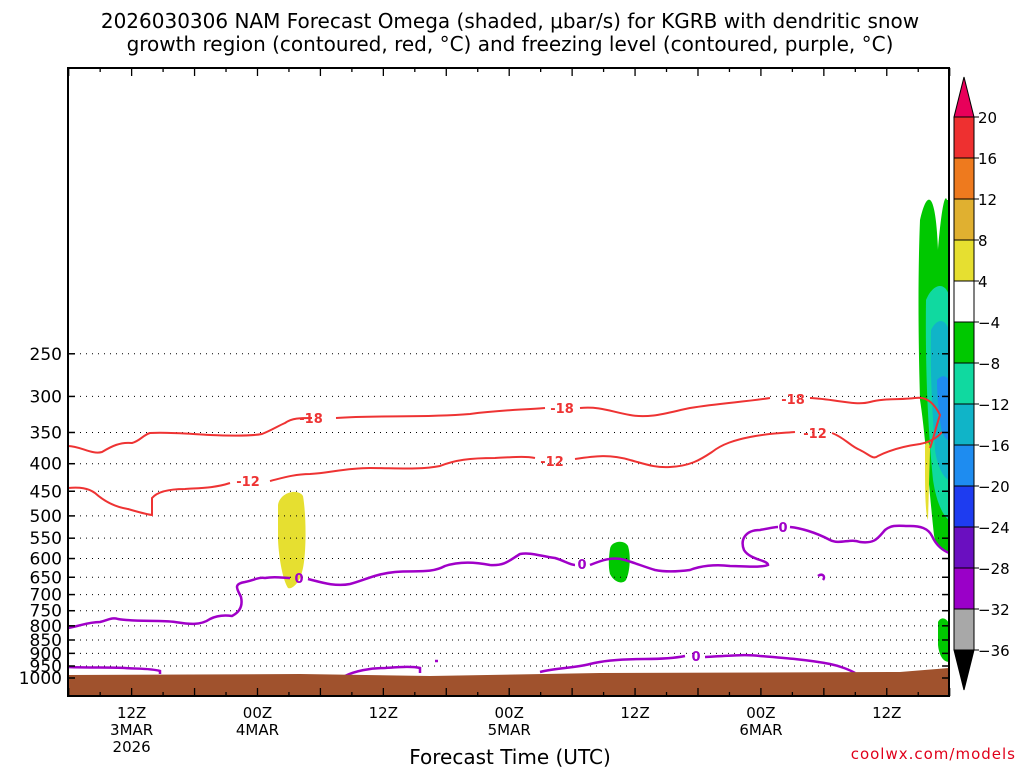 This screenshot has height=768, width=1024. What do you see at coordinates (114, 669) in the screenshot?
I see `freezing-contour-surface` at bounding box center [114, 669].